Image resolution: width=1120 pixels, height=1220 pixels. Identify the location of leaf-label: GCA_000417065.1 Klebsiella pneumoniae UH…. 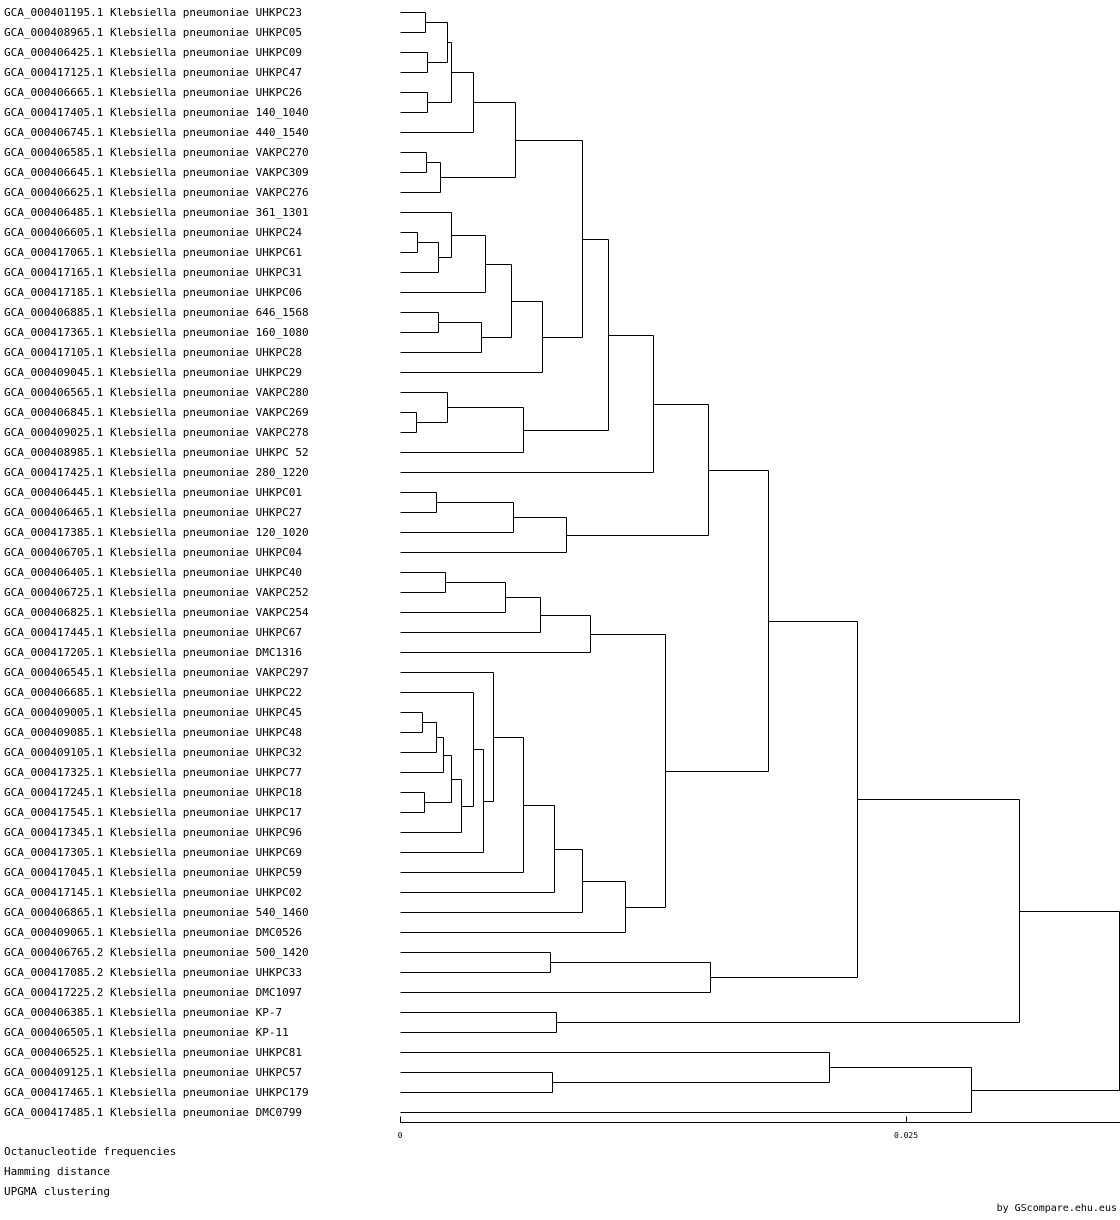
(153, 252).